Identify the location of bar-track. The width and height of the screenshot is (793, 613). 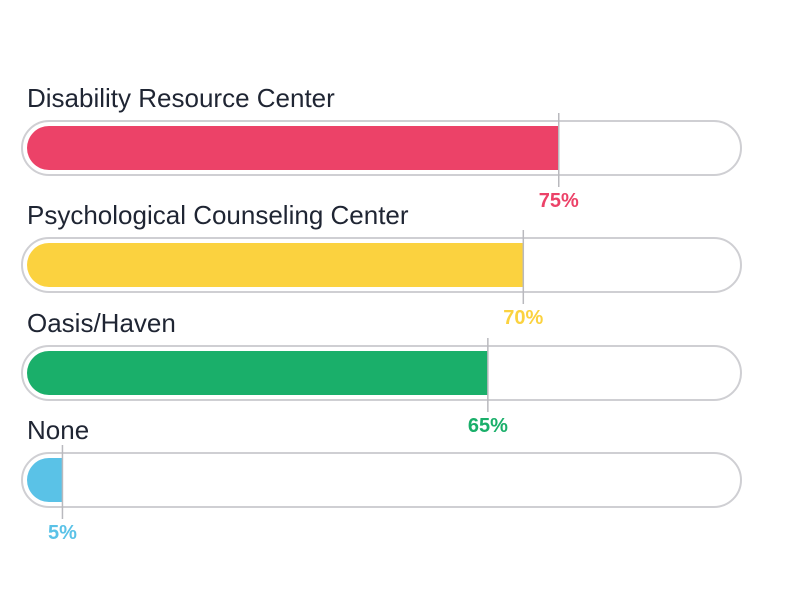
(381, 480).